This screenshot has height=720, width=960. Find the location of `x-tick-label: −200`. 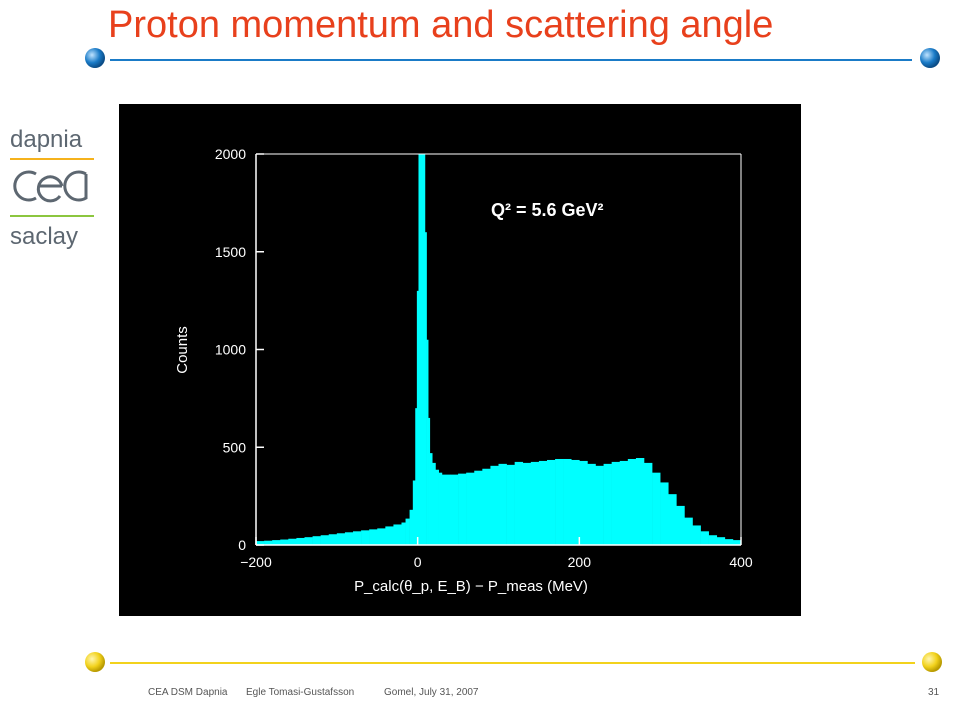

x-tick-label: −200 is located at coordinates (256, 562).